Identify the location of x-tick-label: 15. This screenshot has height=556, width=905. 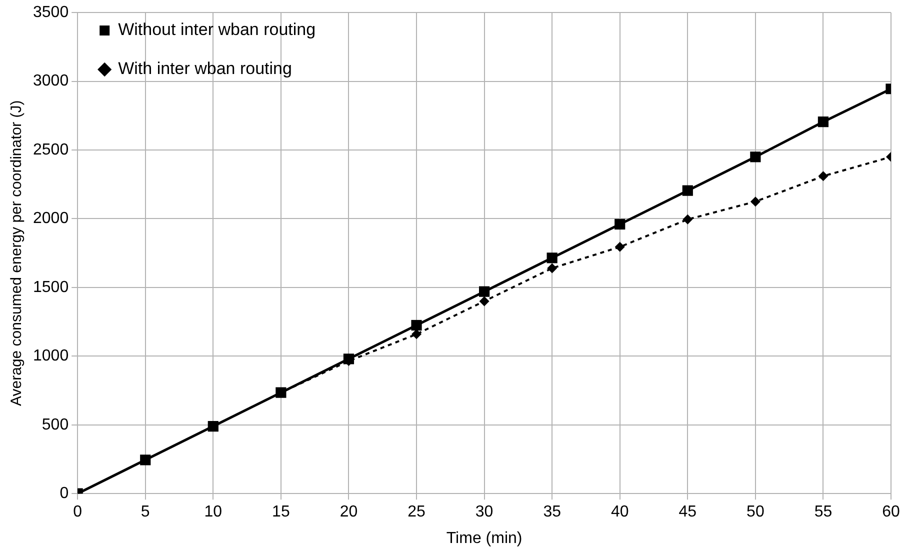
(281, 512).